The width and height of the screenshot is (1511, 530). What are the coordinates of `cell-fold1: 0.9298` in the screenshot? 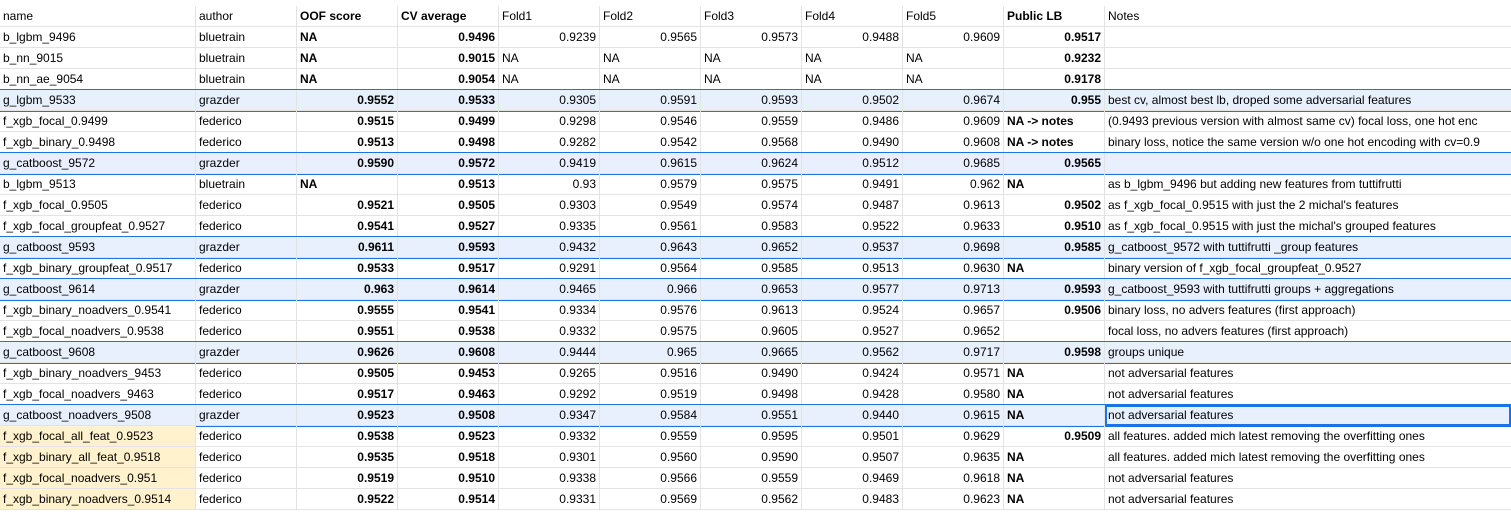 It's located at (549, 121).